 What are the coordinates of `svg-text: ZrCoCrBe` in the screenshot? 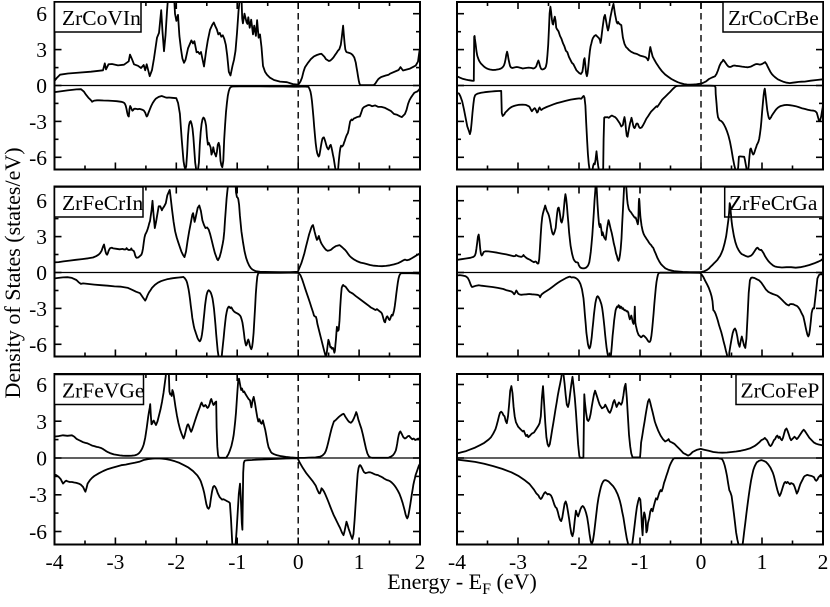 It's located at (773, 18).